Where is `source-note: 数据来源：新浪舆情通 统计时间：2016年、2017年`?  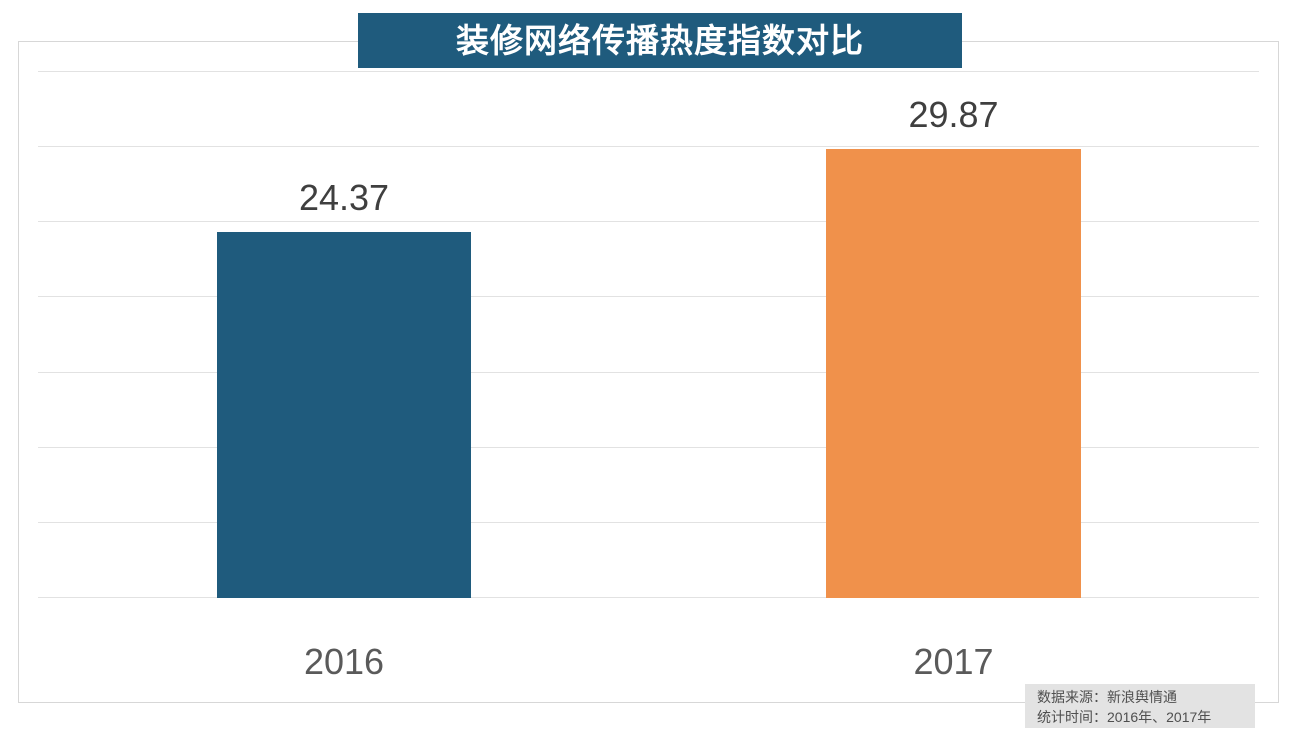 source-note: 数据来源：新浪舆情通 统计时间：2016年、2017年 is located at coordinates (1140, 706).